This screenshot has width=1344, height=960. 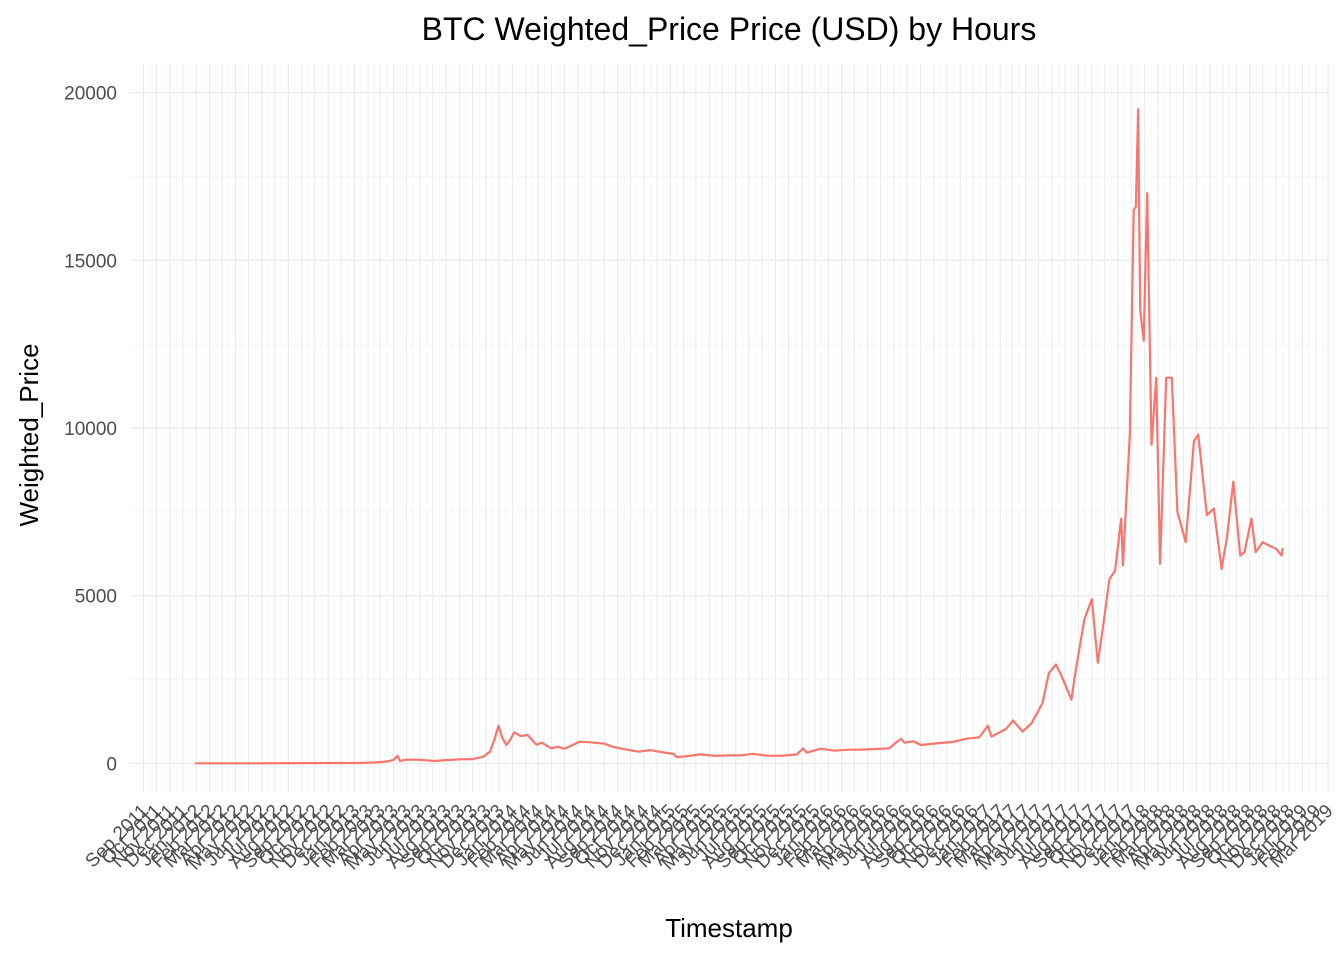 What do you see at coordinates (729, 928) in the screenshot?
I see `x-axis-title: Timestamp` at bounding box center [729, 928].